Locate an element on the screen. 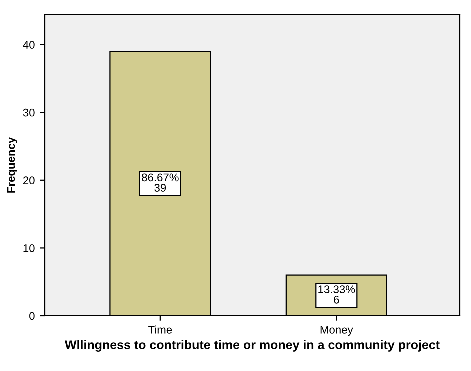 This screenshot has height=371, width=471. y-axis-title: Frequency is located at coordinates (12, 165).